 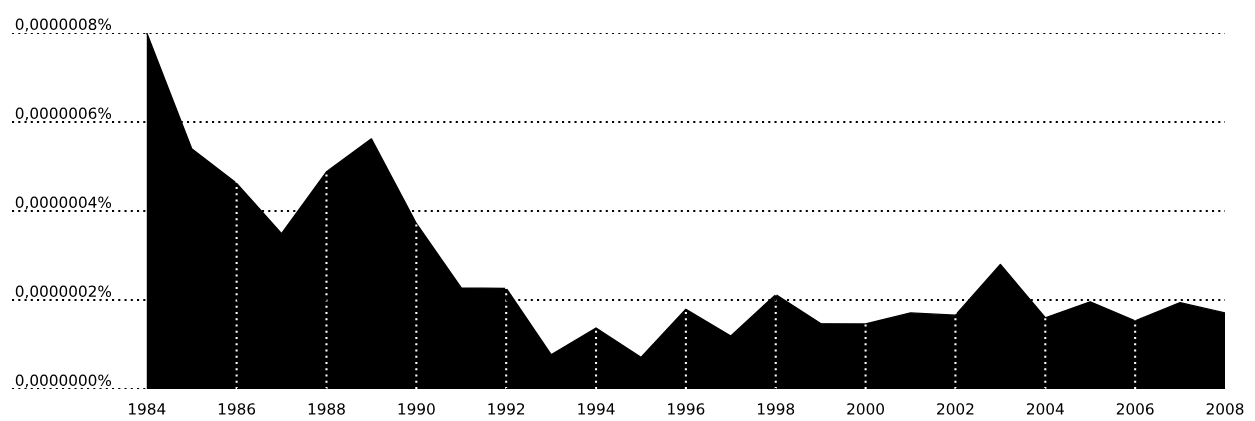 I want to click on y-tick-label: 0,0000002%, so click(x=63, y=292).